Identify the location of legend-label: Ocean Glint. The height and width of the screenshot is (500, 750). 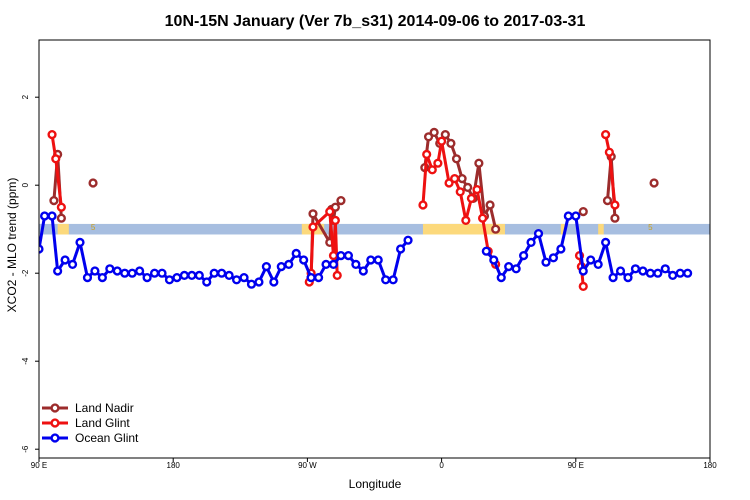
(107, 438).